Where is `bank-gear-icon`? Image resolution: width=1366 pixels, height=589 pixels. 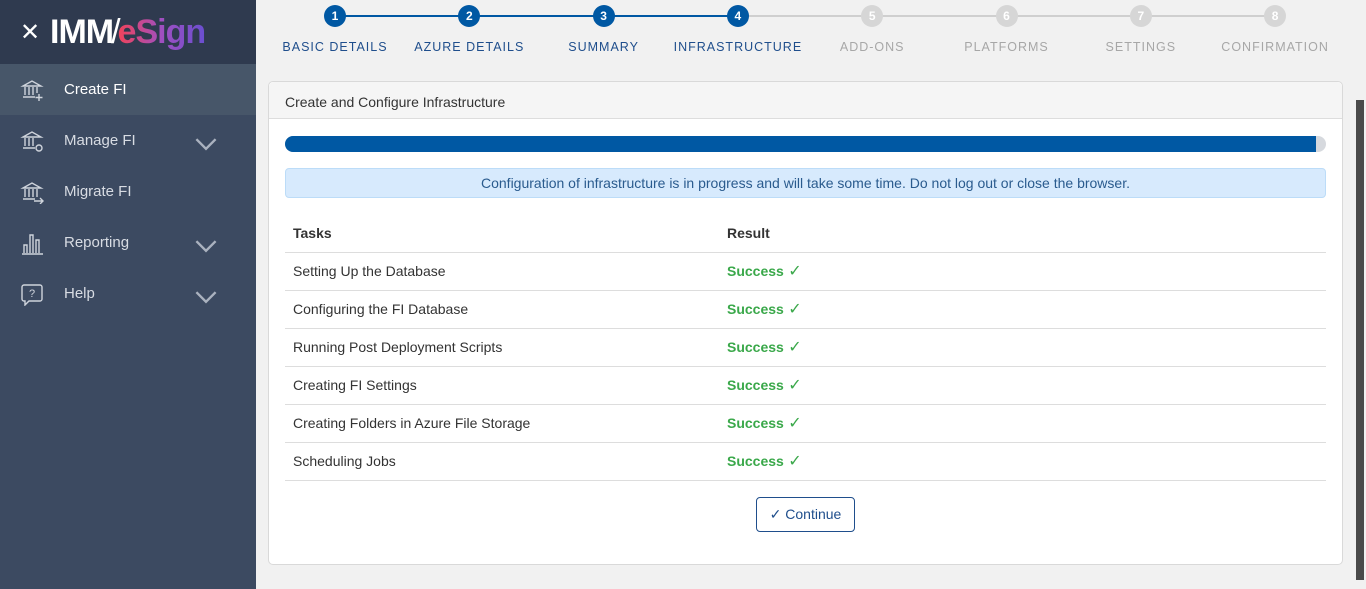 bank-gear-icon is located at coordinates (32, 141).